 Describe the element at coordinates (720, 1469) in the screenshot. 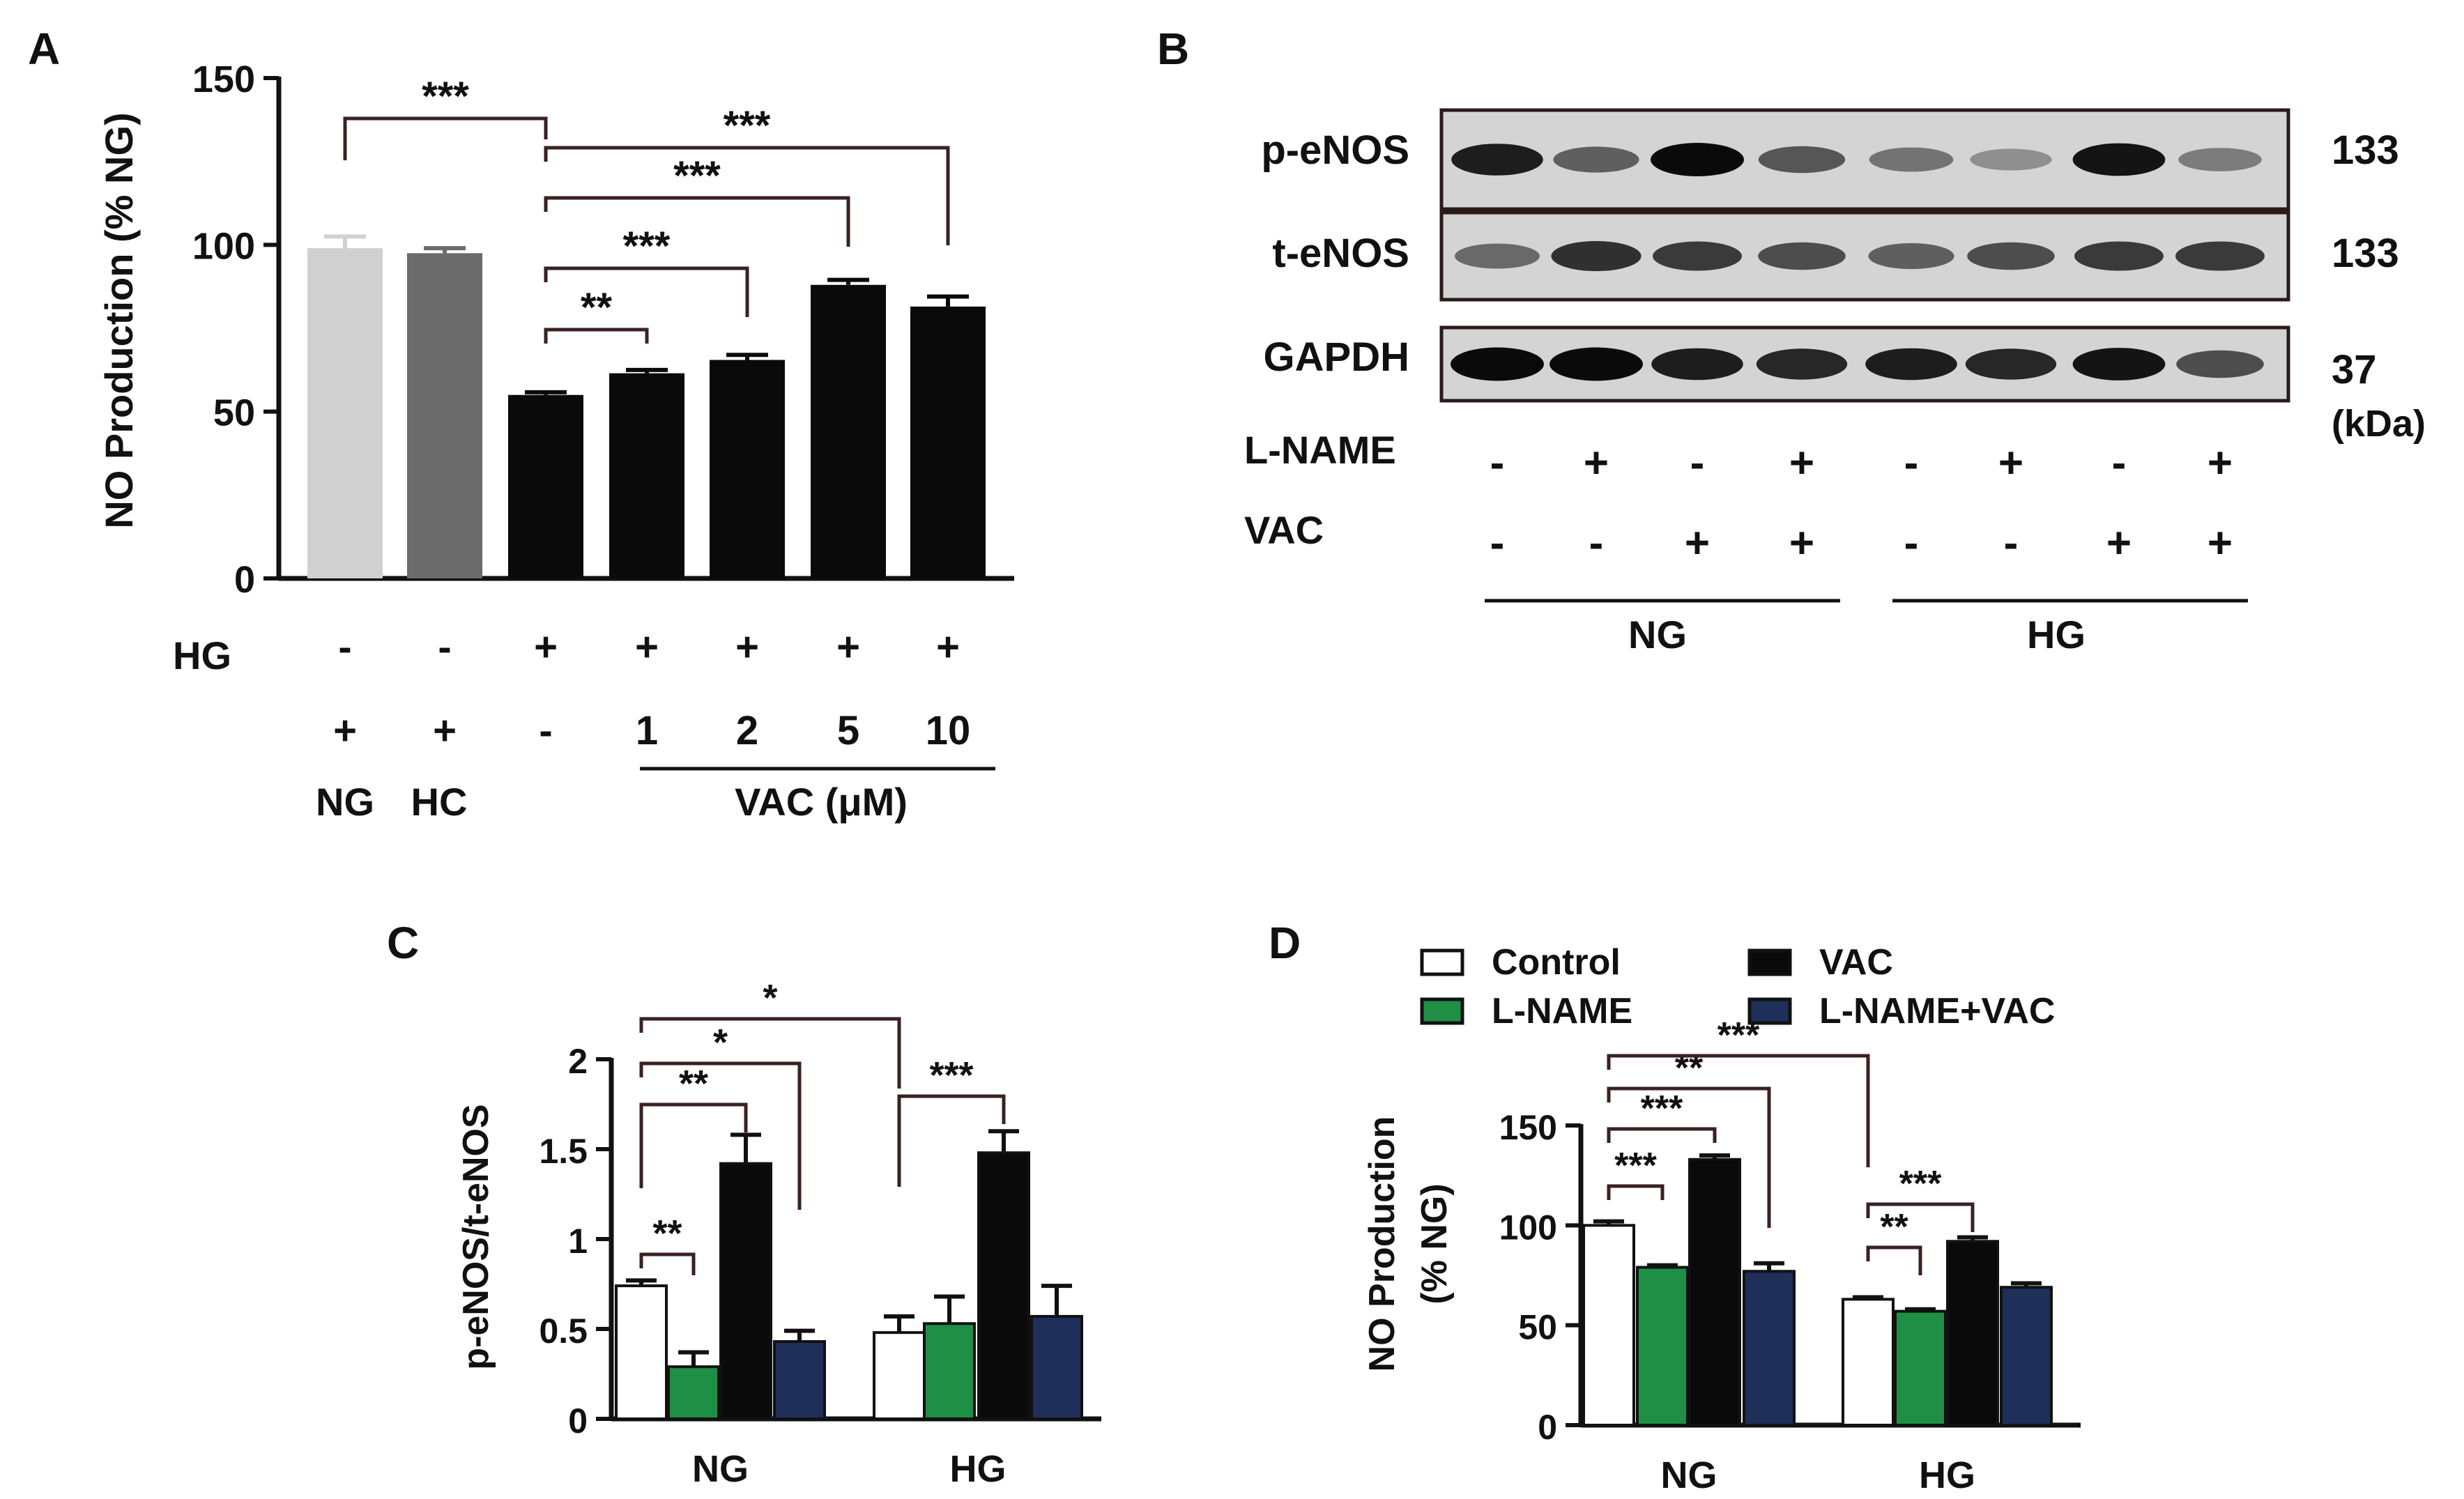

I see `x-tick-label: NG` at that location.